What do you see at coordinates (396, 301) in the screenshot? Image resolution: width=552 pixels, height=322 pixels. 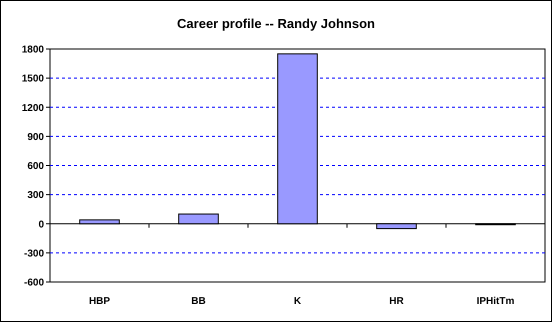 I see `x-tick-label: HR` at bounding box center [396, 301].